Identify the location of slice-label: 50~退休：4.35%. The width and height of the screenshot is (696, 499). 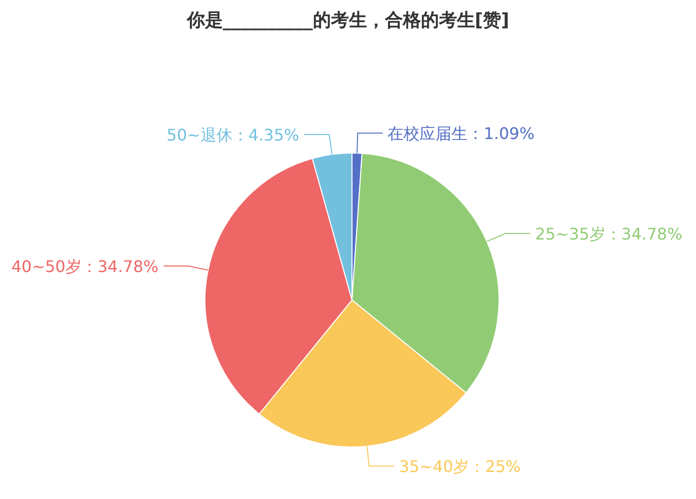
(233, 135).